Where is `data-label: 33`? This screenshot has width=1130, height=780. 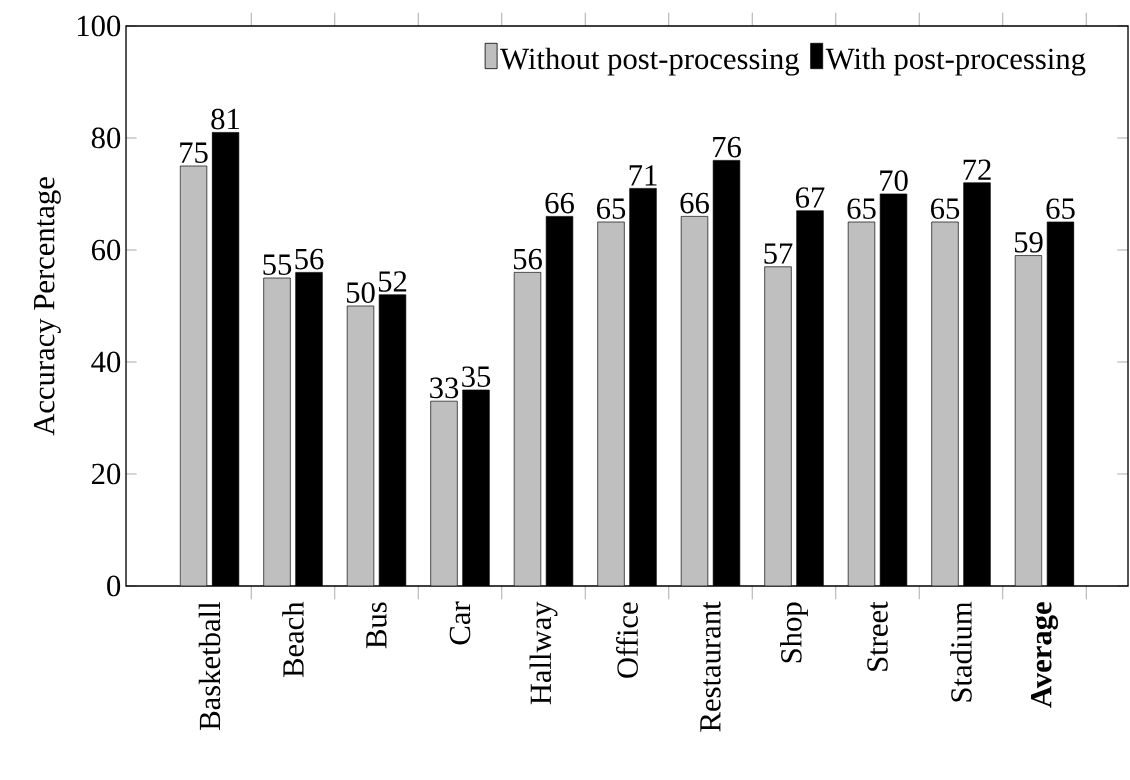 data-label: 33 is located at coordinates (444, 388).